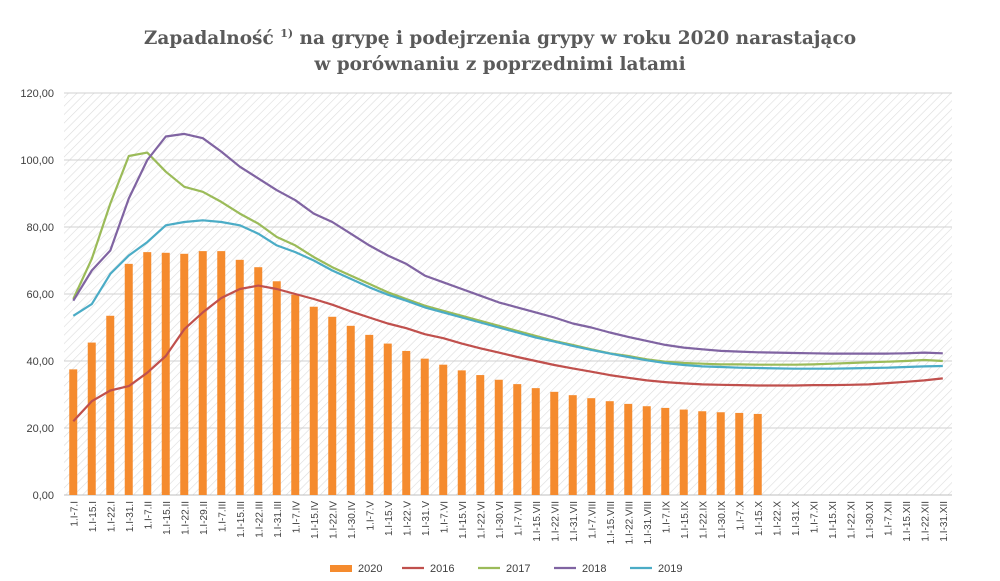 The width and height of the screenshot is (1000, 581). What do you see at coordinates (130, 516) in the screenshot?
I see `x-tick-label: 1.I-31.I` at bounding box center [130, 516].